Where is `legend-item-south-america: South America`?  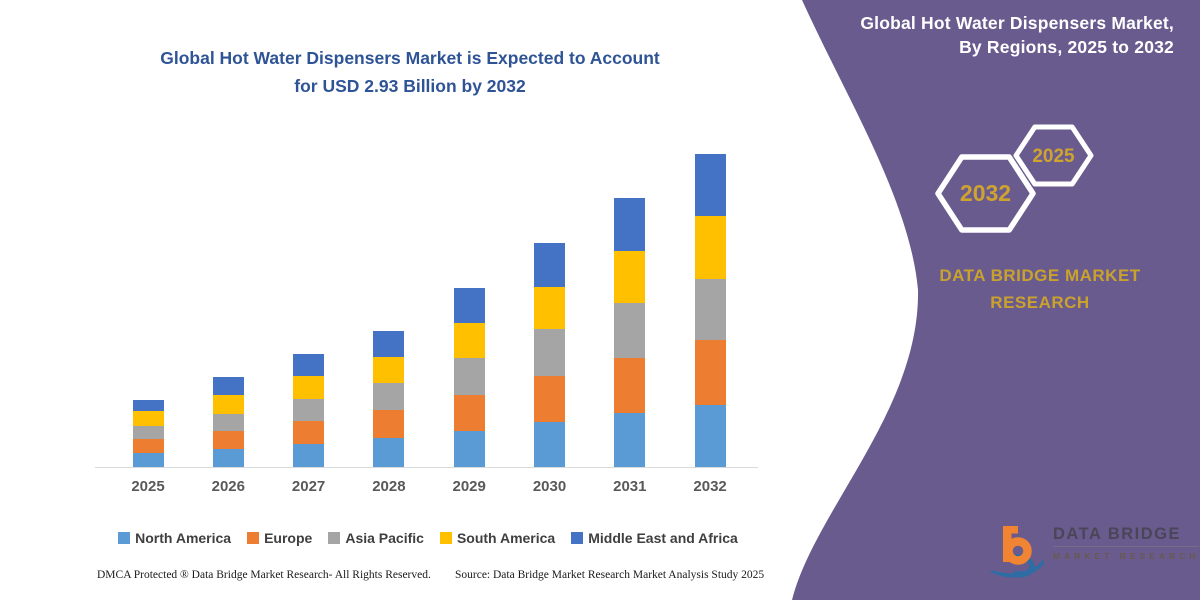
legend-item-south-america: South America is located at coordinates (497, 538).